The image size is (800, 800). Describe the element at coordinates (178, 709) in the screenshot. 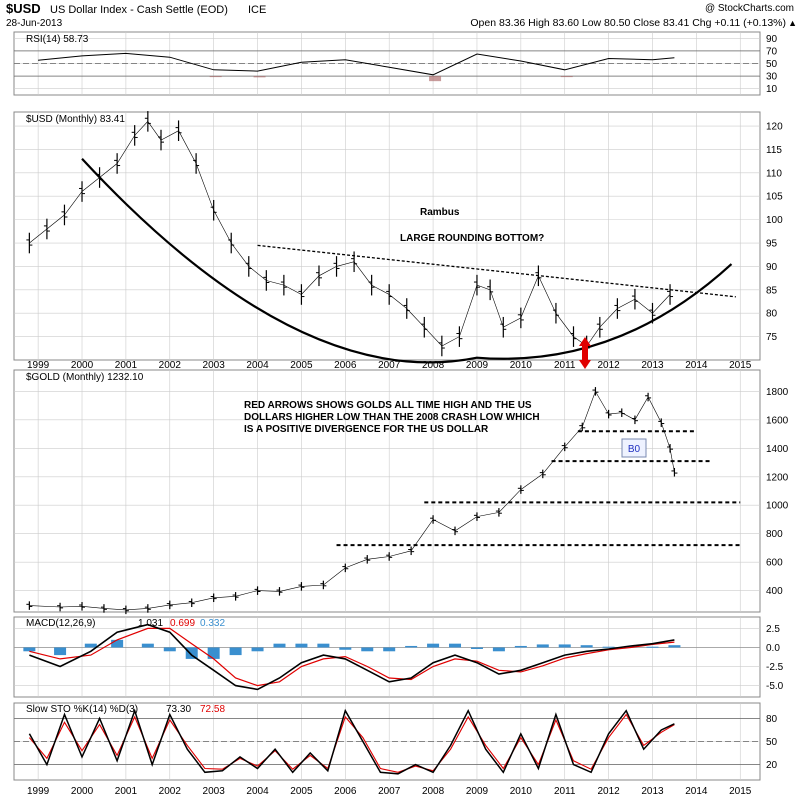

I see `sto-k-value: 73.30` at that location.